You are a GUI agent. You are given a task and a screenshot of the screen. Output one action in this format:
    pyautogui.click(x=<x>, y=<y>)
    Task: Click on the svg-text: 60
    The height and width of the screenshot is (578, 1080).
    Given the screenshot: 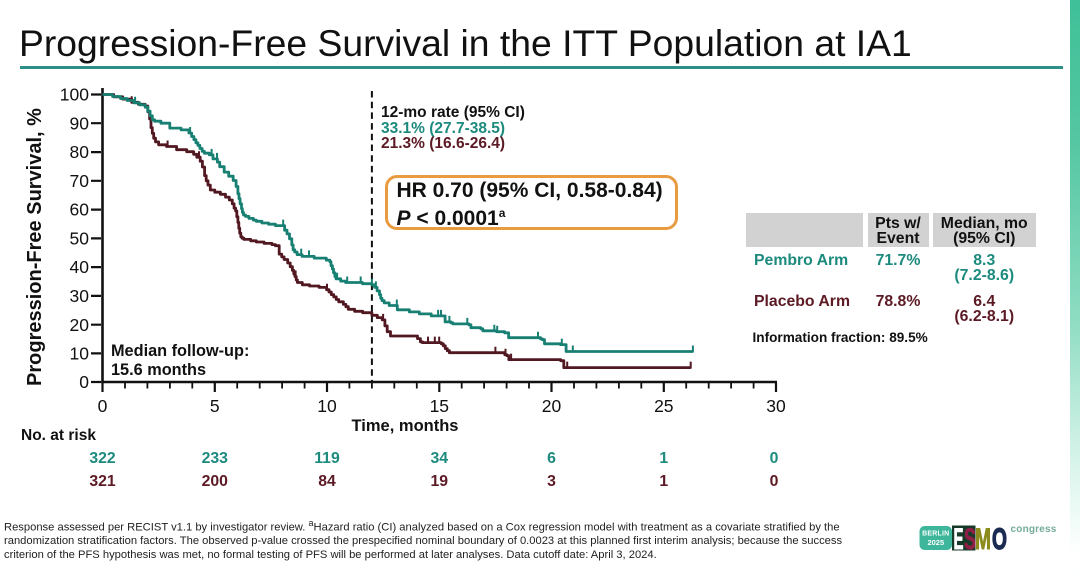 What is the action you would take?
    pyautogui.click(x=80, y=210)
    